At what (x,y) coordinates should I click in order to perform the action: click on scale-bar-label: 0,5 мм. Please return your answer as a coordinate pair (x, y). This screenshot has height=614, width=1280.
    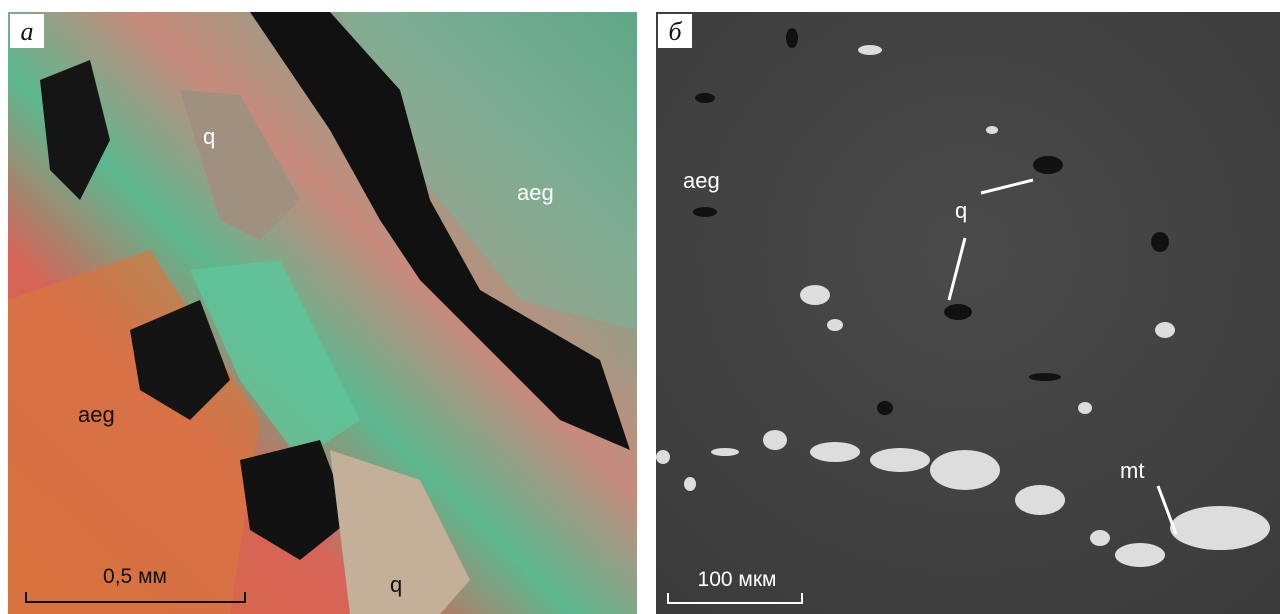
    Looking at the image, I should click on (135, 576).